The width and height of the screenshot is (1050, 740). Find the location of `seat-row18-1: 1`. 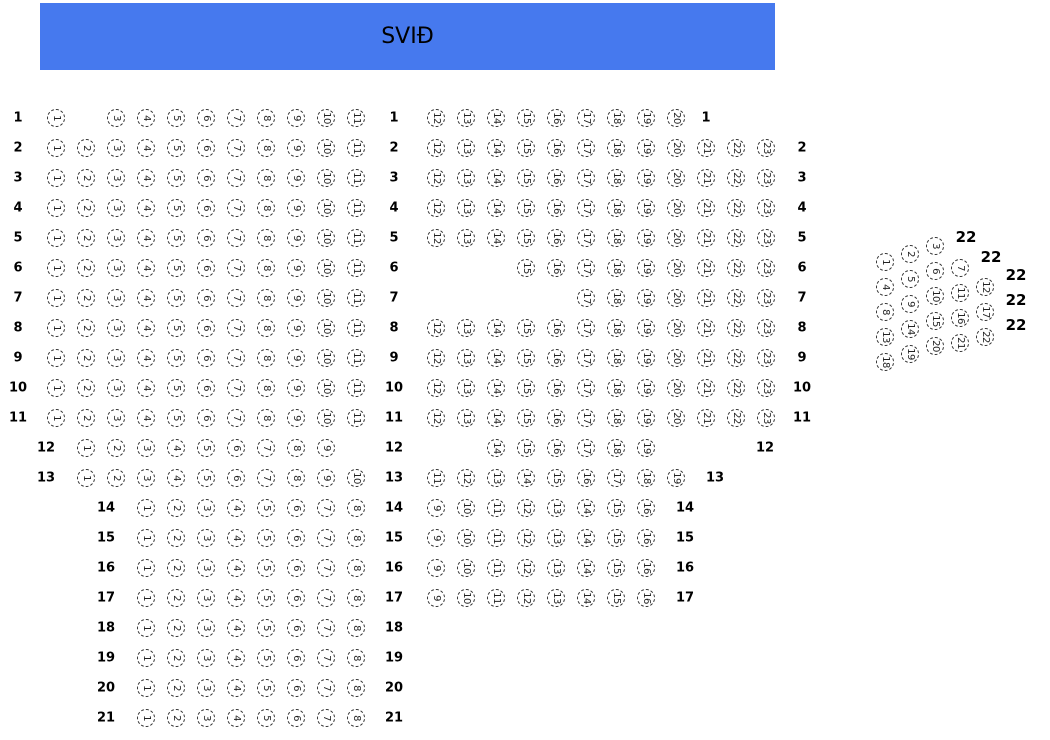

seat-row18-1: 1 is located at coordinates (146, 628).